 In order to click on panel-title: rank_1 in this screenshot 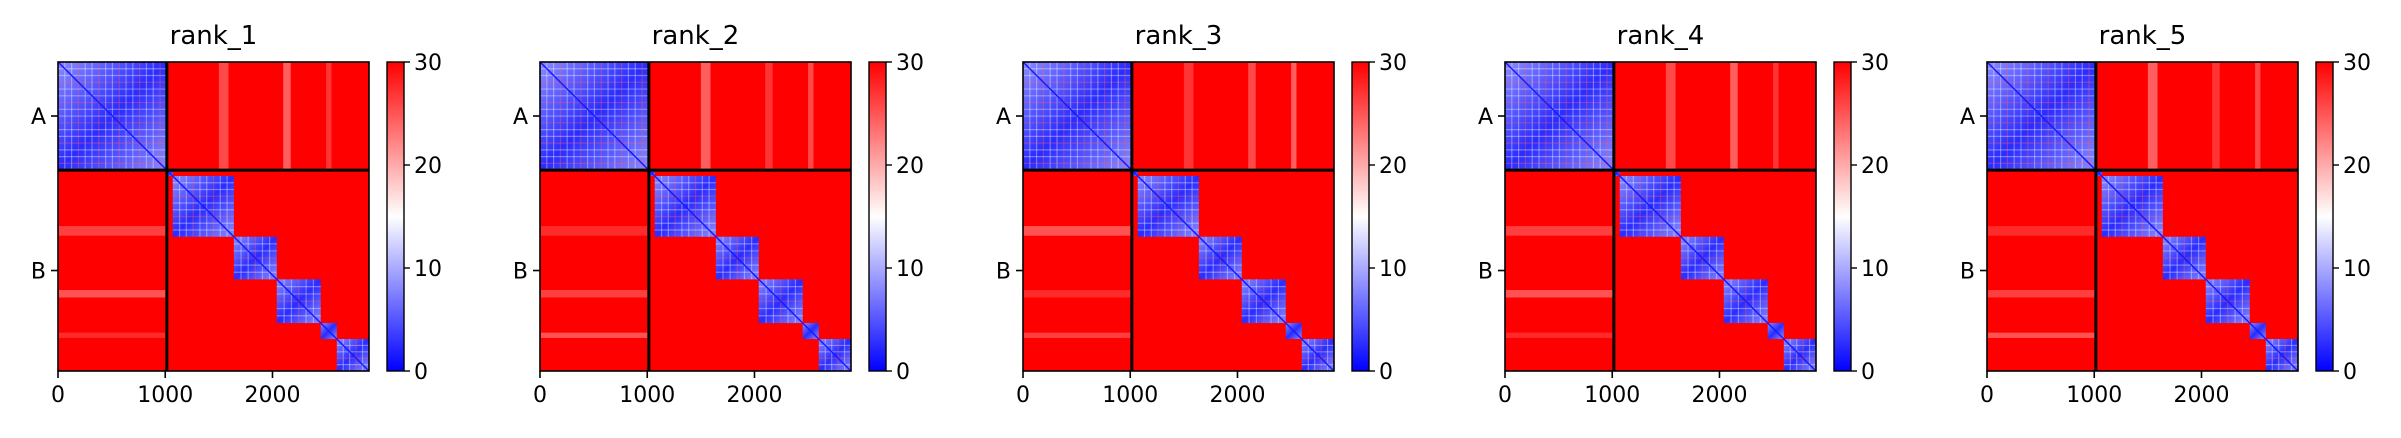, I will do `click(214, 36)`.